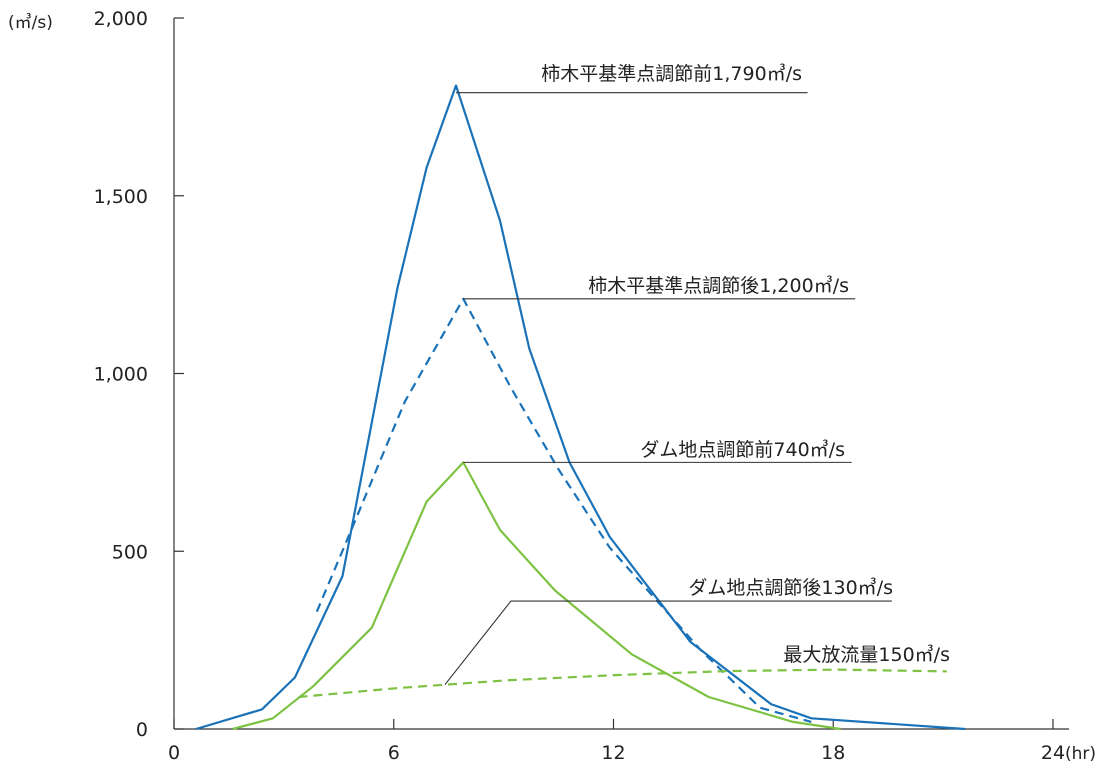 This screenshot has height=769, width=1109. Describe the element at coordinates (1053, 753) in the screenshot. I see `x-tick-label: 24` at that location.